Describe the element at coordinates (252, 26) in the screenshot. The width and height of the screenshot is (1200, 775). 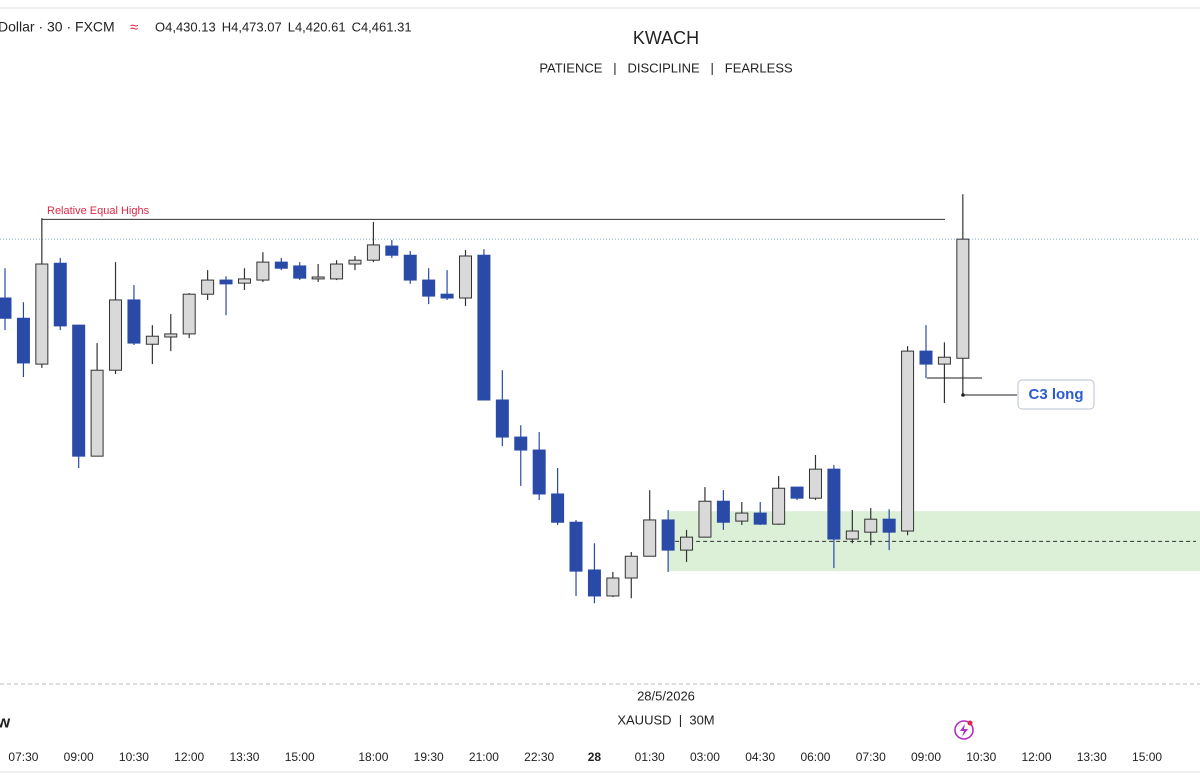
I see `ohlc-value: H4,473.07` at that location.